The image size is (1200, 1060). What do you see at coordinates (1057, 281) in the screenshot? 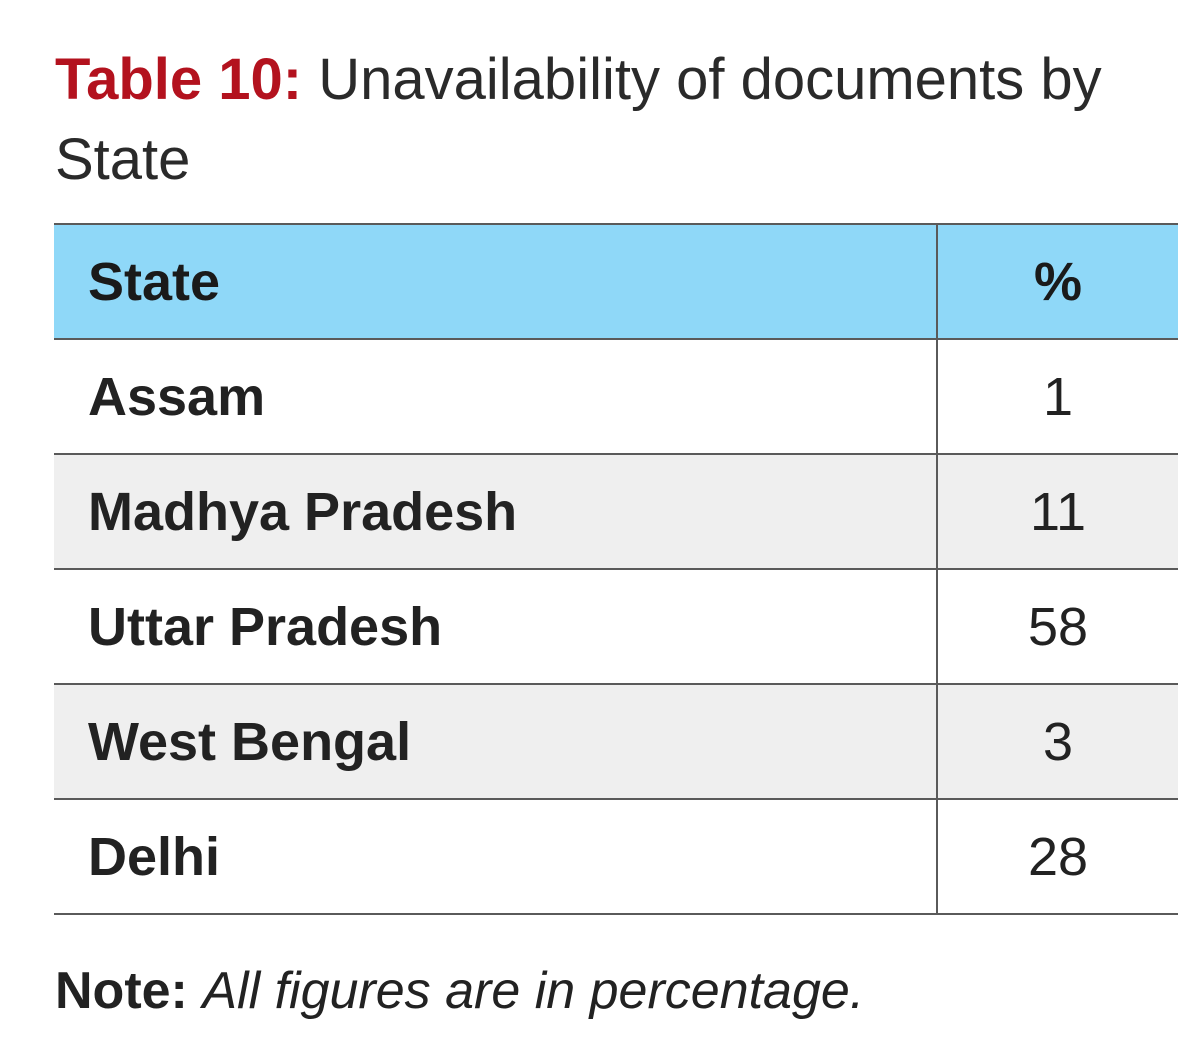
I see `column-header-percent: %` at bounding box center [1057, 281].